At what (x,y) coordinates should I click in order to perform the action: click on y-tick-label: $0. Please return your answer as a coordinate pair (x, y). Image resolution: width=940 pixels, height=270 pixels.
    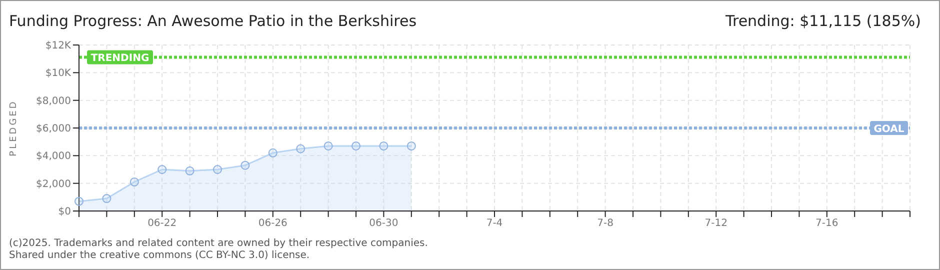
    Looking at the image, I should click on (64, 212).